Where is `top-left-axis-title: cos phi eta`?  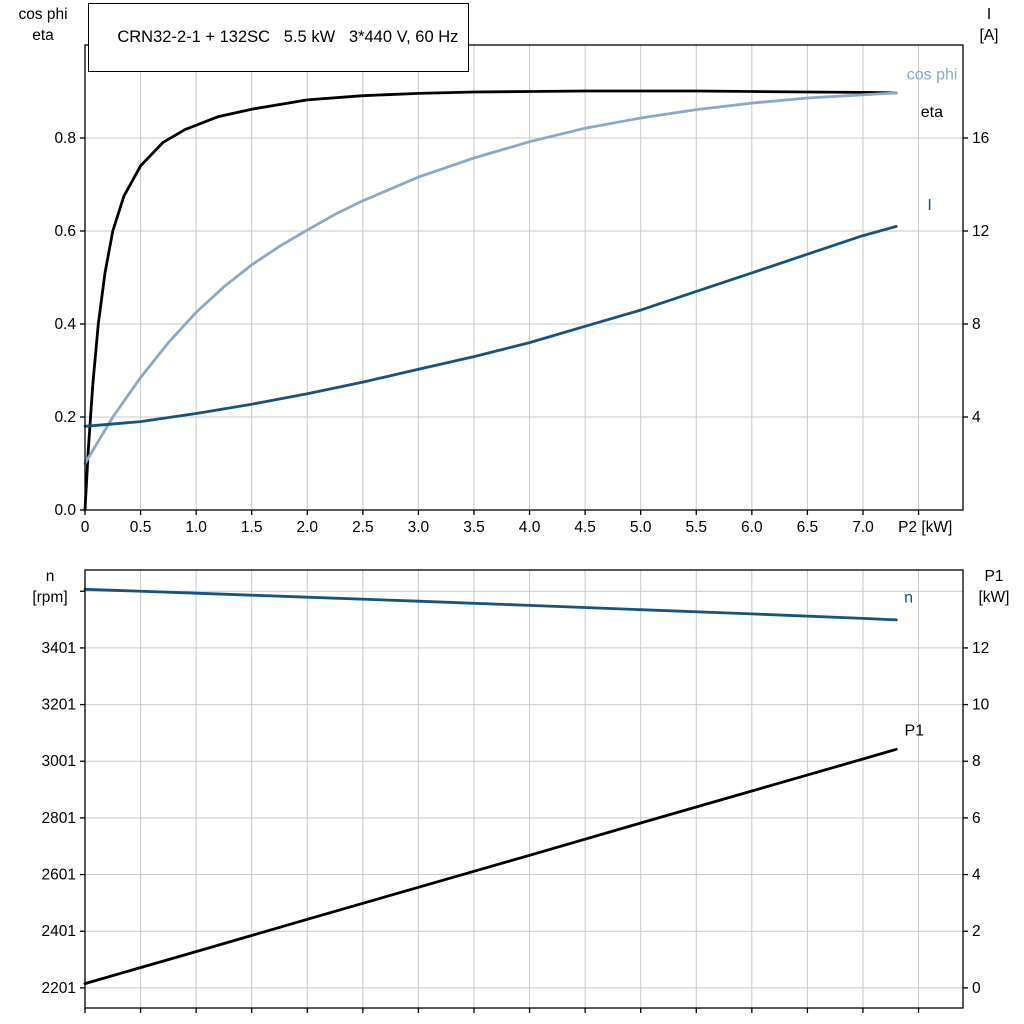
top-left-axis-title: cos phi eta is located at coordinates (43, 25).